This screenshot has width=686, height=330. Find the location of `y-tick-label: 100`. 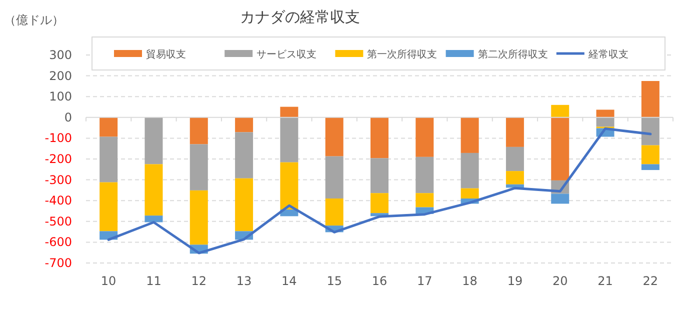

y-tick-label: 100 is located at coordinates (60, 97).